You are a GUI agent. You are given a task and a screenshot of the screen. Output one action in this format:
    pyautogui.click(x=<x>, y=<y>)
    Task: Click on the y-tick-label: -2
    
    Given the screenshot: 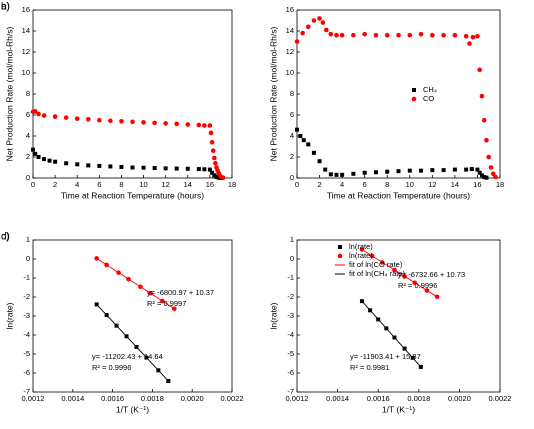 What is the action you would take?
    pyautogui.click(x=290, y=296)
    